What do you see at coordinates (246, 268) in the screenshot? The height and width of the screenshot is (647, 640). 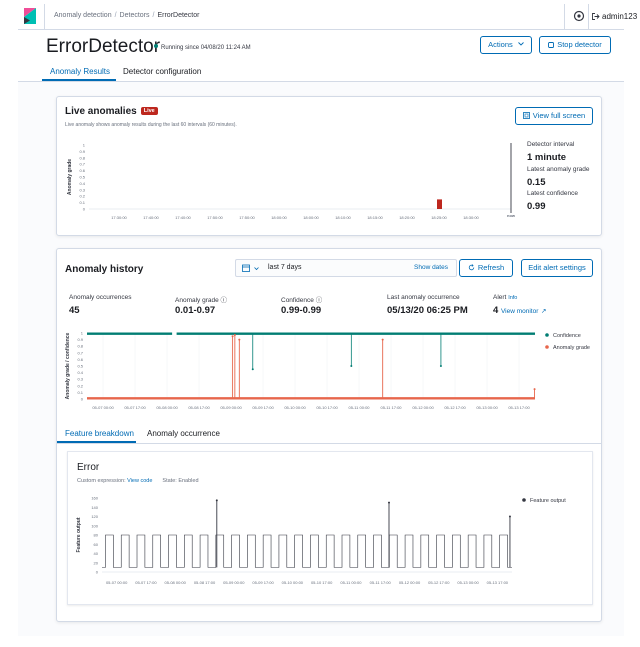 I see `calendar-icon` at bounding box center [246, 268].